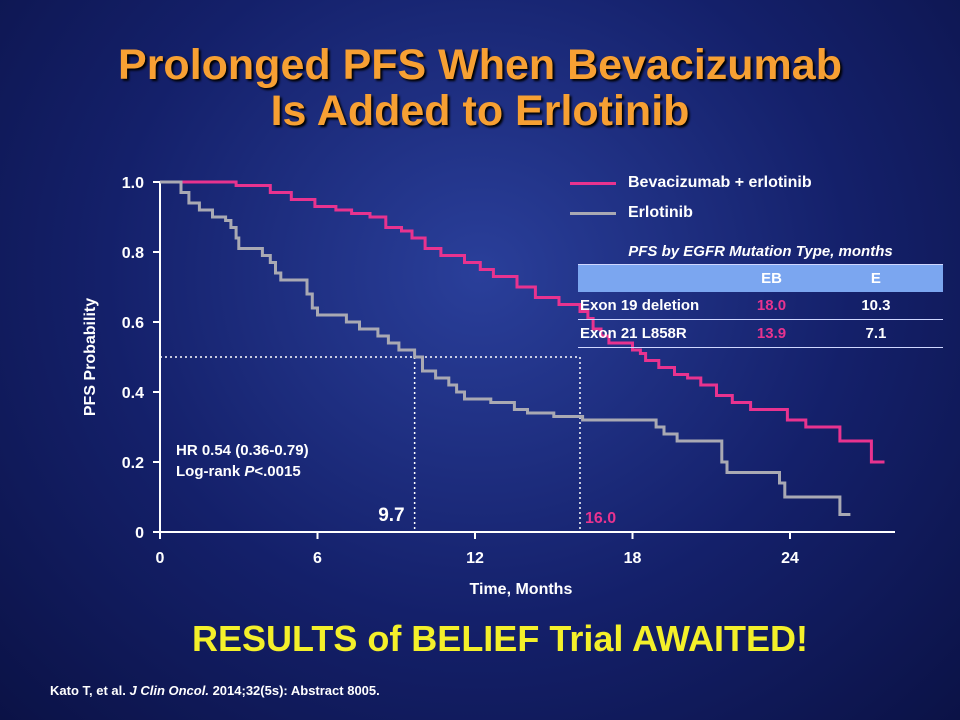 This screenshot has height=720, width=960. I want to click on row-label: Exon 21 L858R, so click(656, 333).